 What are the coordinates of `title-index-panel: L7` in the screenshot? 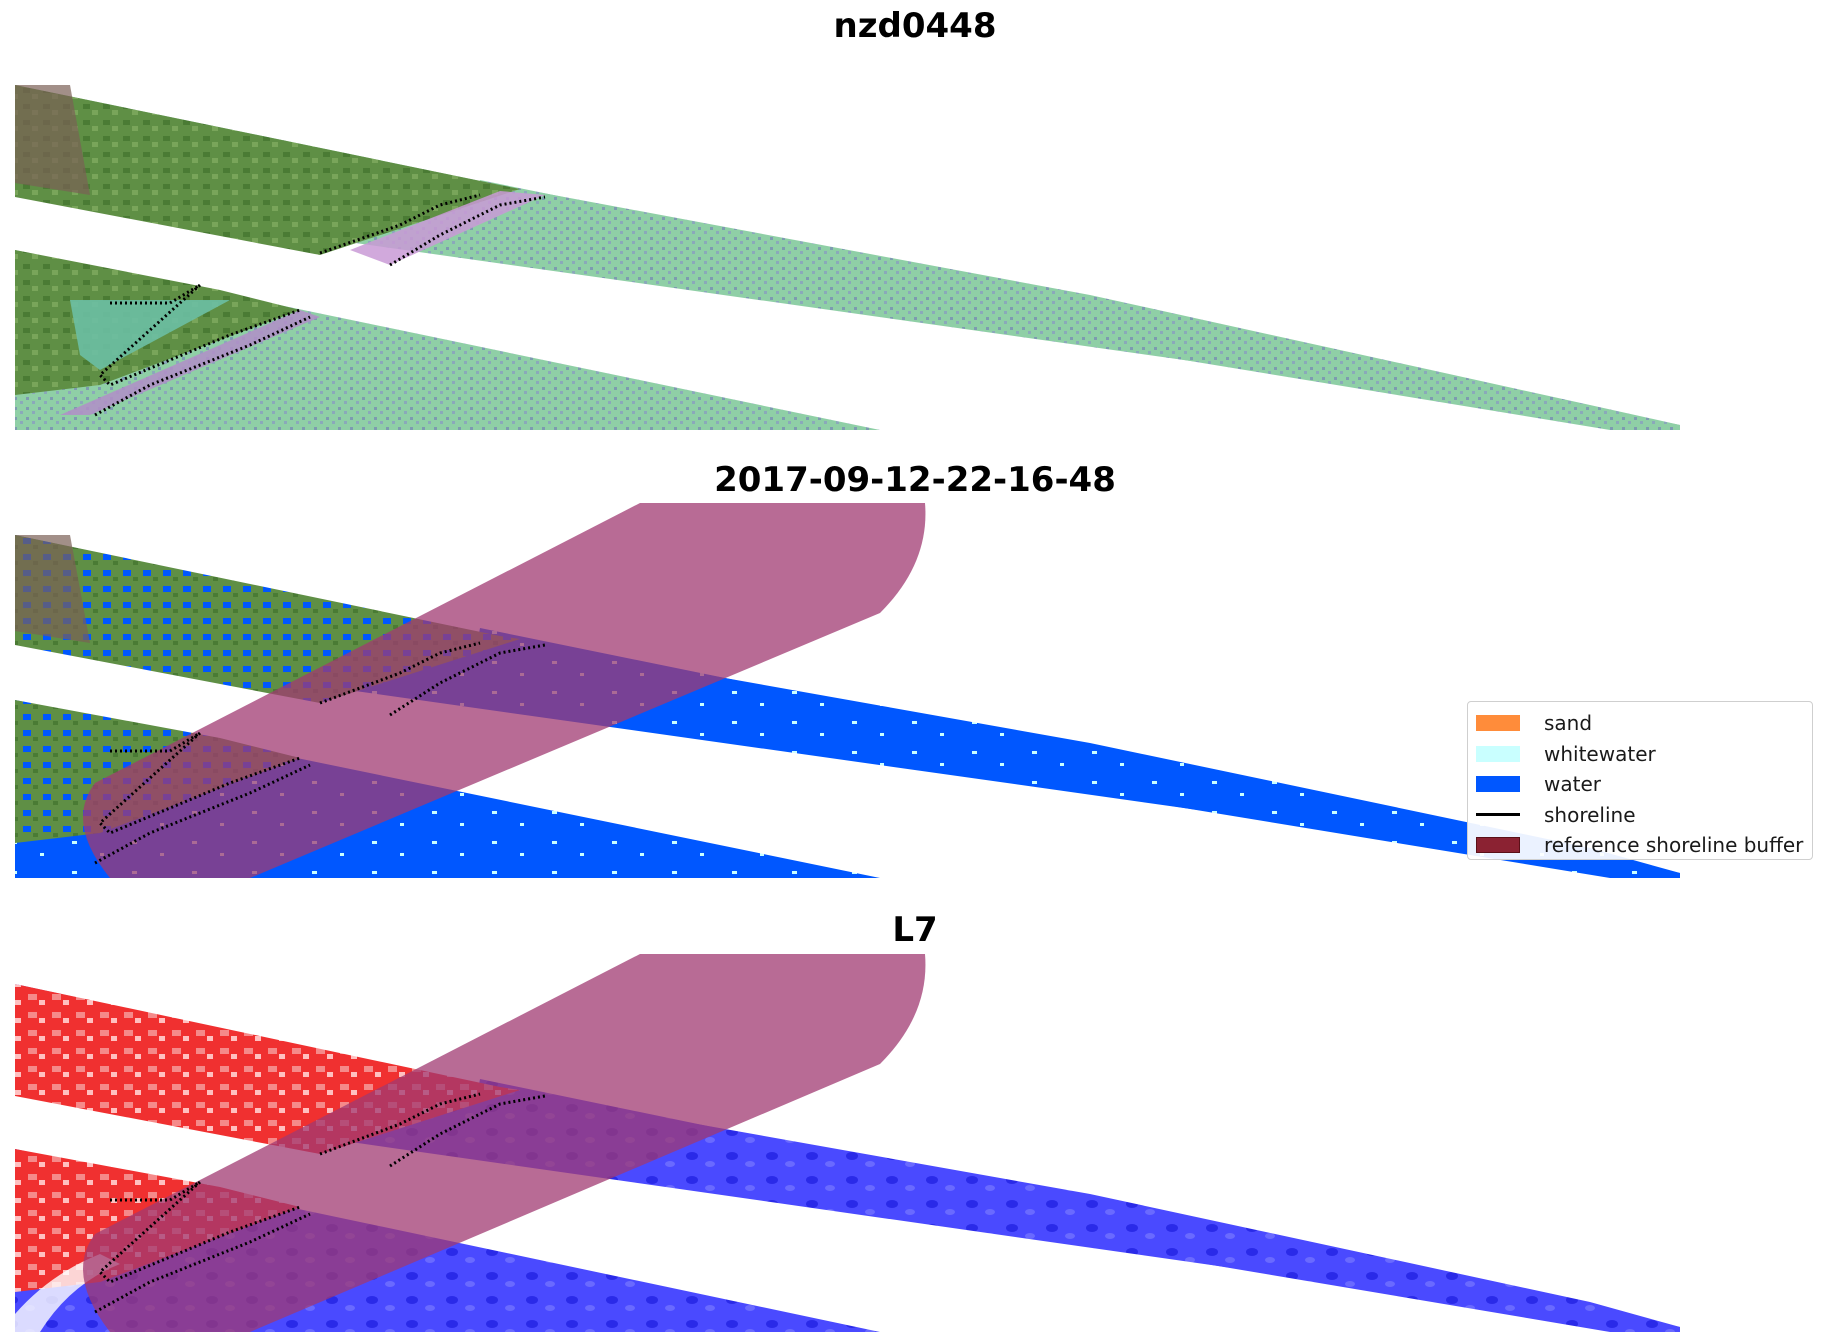 It's located at (915, 930).